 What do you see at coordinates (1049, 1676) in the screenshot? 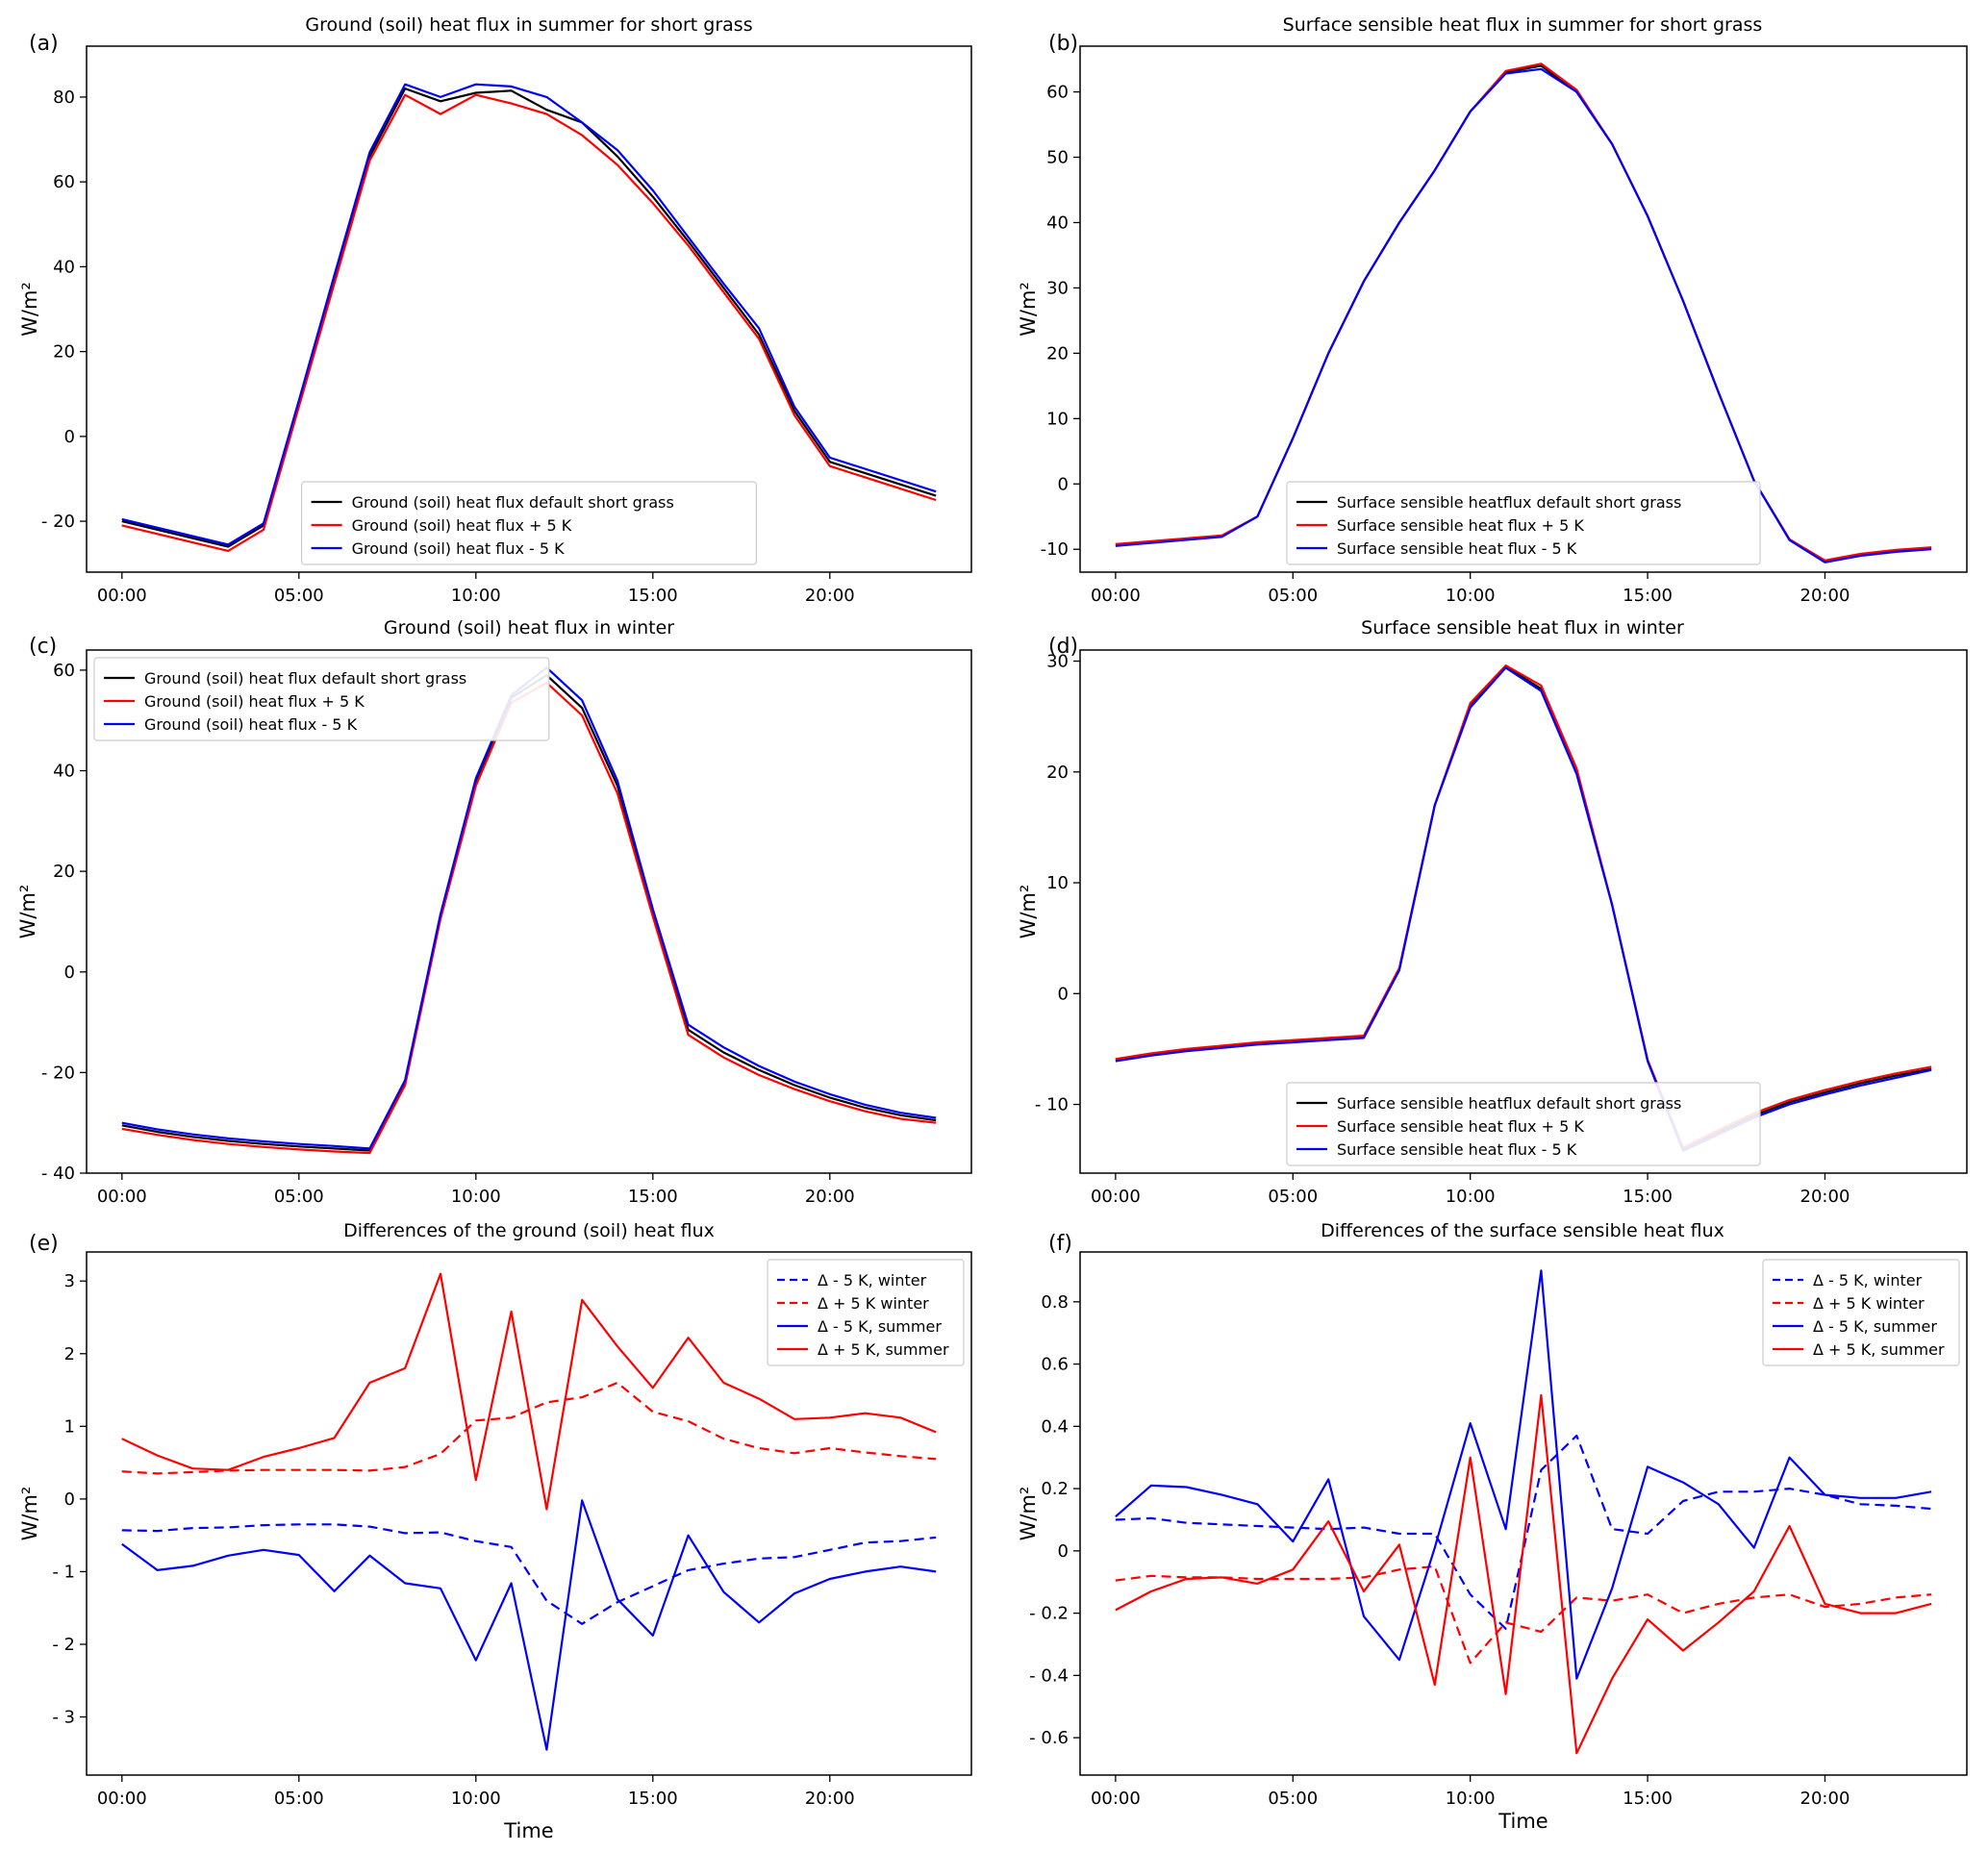
I see `y-tick-label: - 0.4` at bounding box center [1049, 1676].